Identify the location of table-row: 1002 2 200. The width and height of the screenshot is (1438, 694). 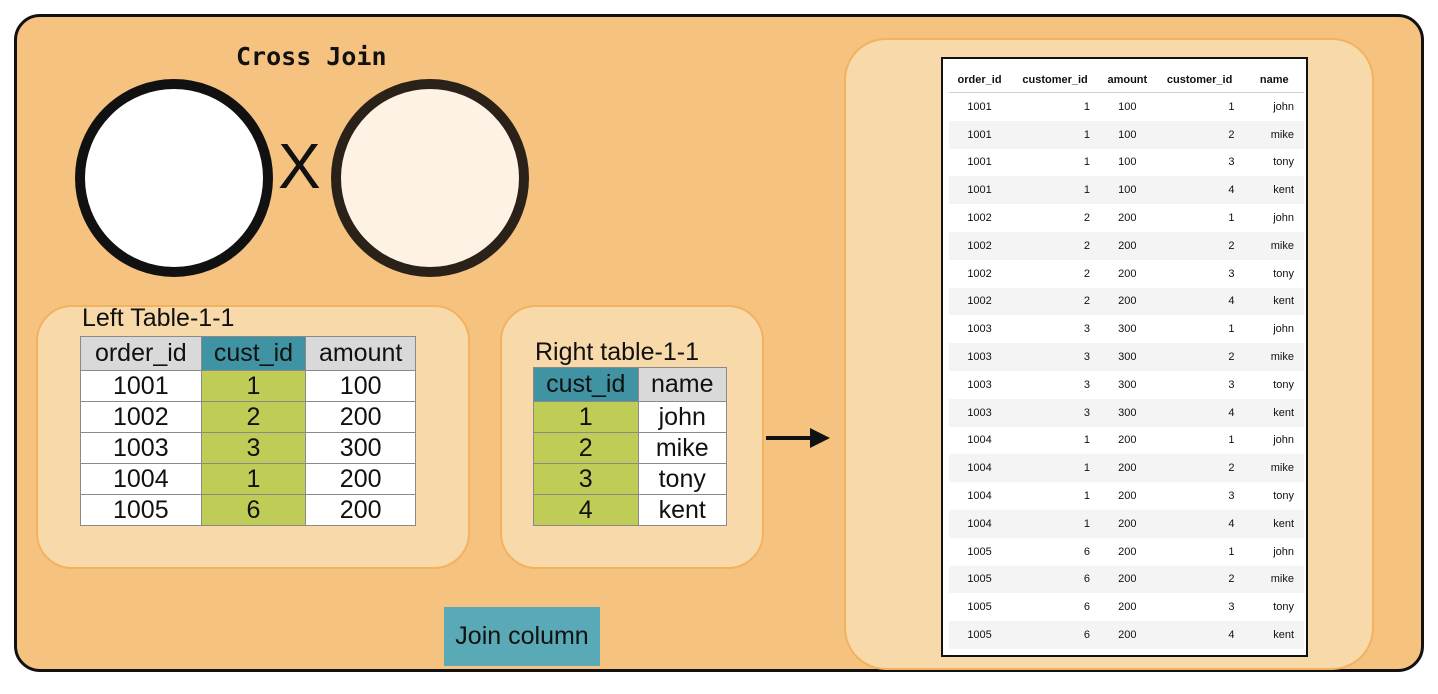
(248, 417).